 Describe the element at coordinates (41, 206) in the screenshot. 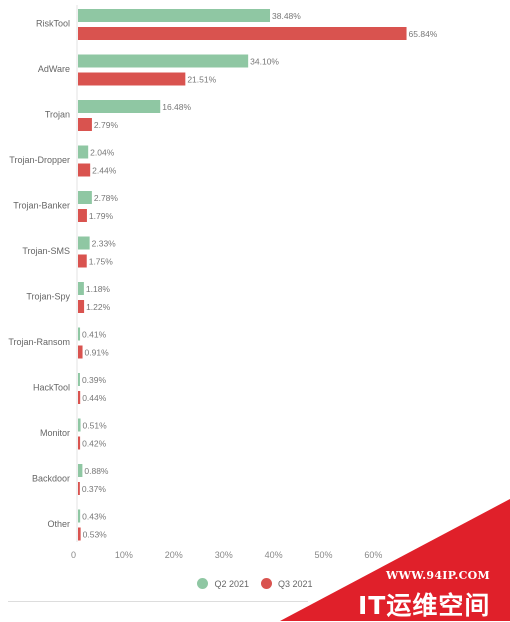

I see `category-label: Trojan-Banker` at that location.